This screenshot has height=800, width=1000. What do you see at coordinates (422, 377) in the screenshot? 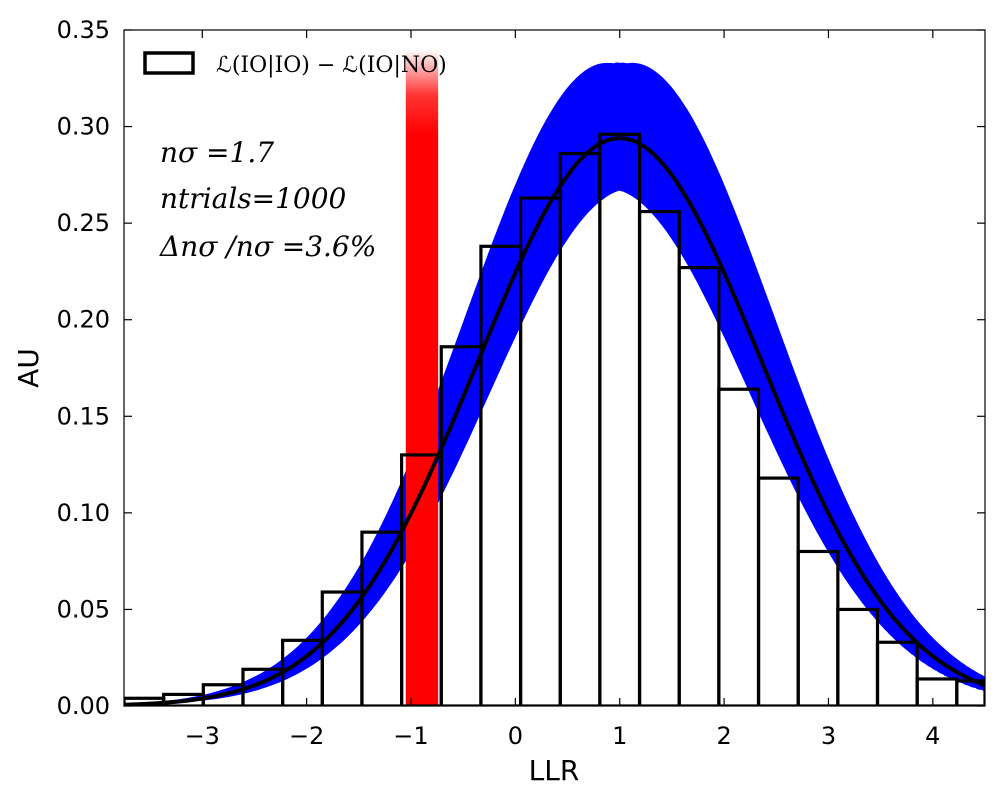
I see `critical-value-band` at bounding box center [422, 377].